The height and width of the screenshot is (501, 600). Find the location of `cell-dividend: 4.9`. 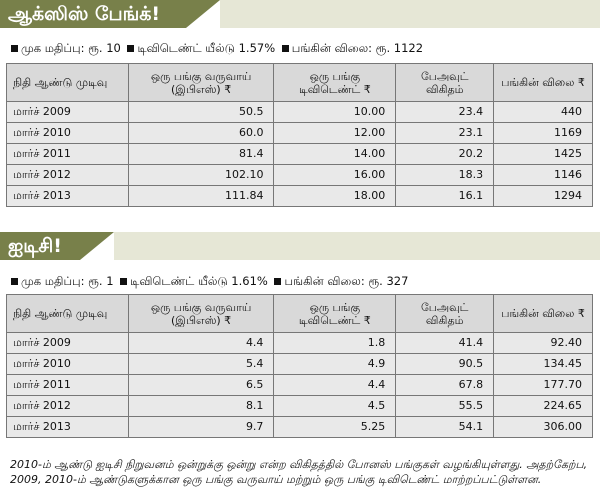

cell-dividend: 4.9 is located at coordinates (335, 364).